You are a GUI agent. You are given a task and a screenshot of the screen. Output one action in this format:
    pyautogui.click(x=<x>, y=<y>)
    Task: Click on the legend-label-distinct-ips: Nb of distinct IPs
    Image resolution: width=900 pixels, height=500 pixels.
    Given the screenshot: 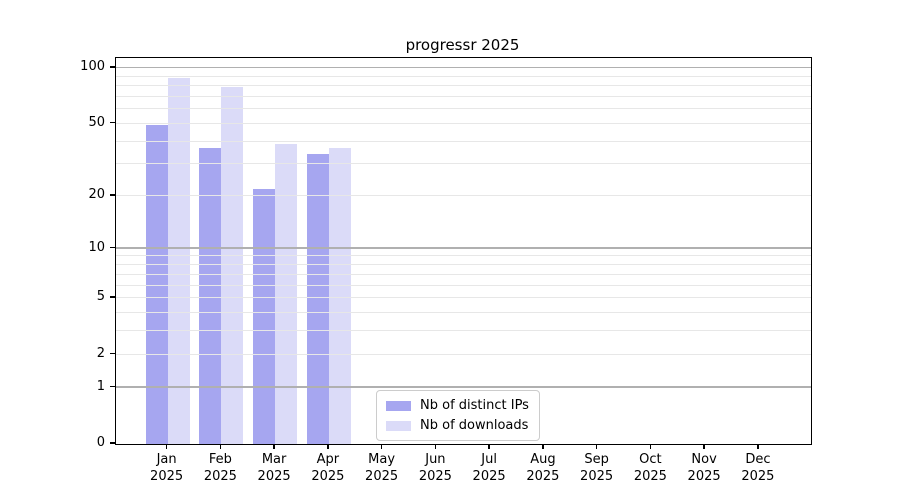 What is the action you would take?
    pyautogui.click(x=474, y=405)
    